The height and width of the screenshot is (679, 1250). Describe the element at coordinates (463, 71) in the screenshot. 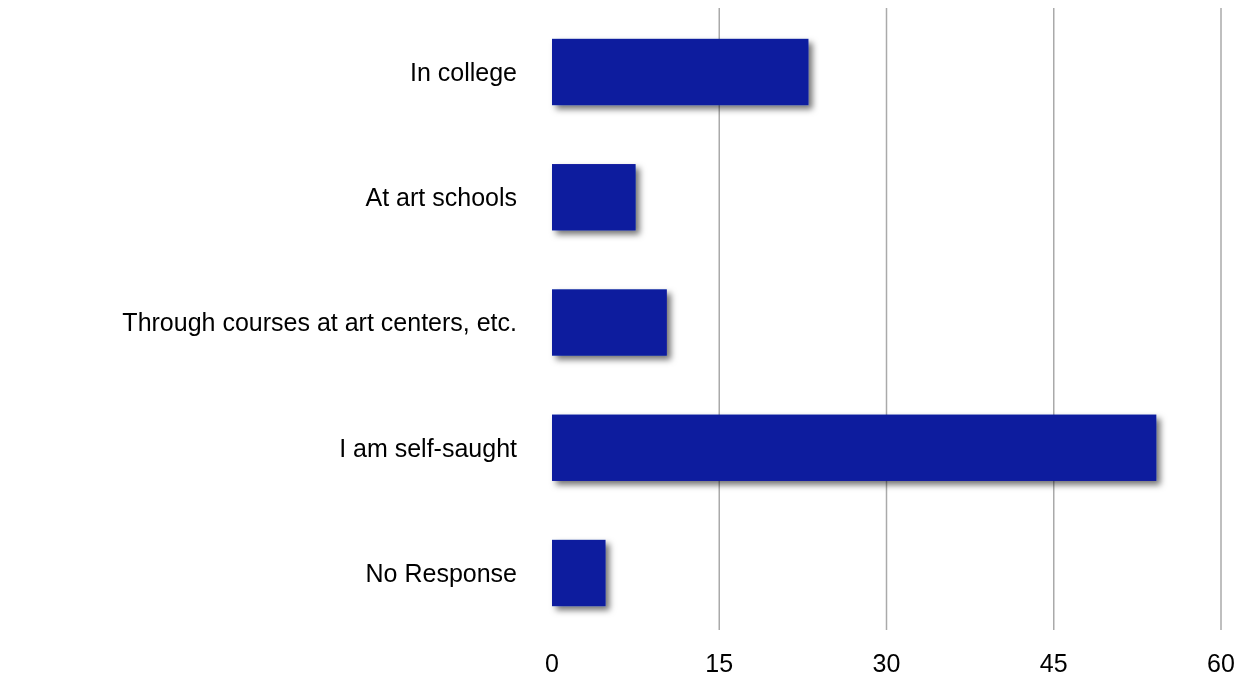

I see `y-tick-label: In college` at that location.